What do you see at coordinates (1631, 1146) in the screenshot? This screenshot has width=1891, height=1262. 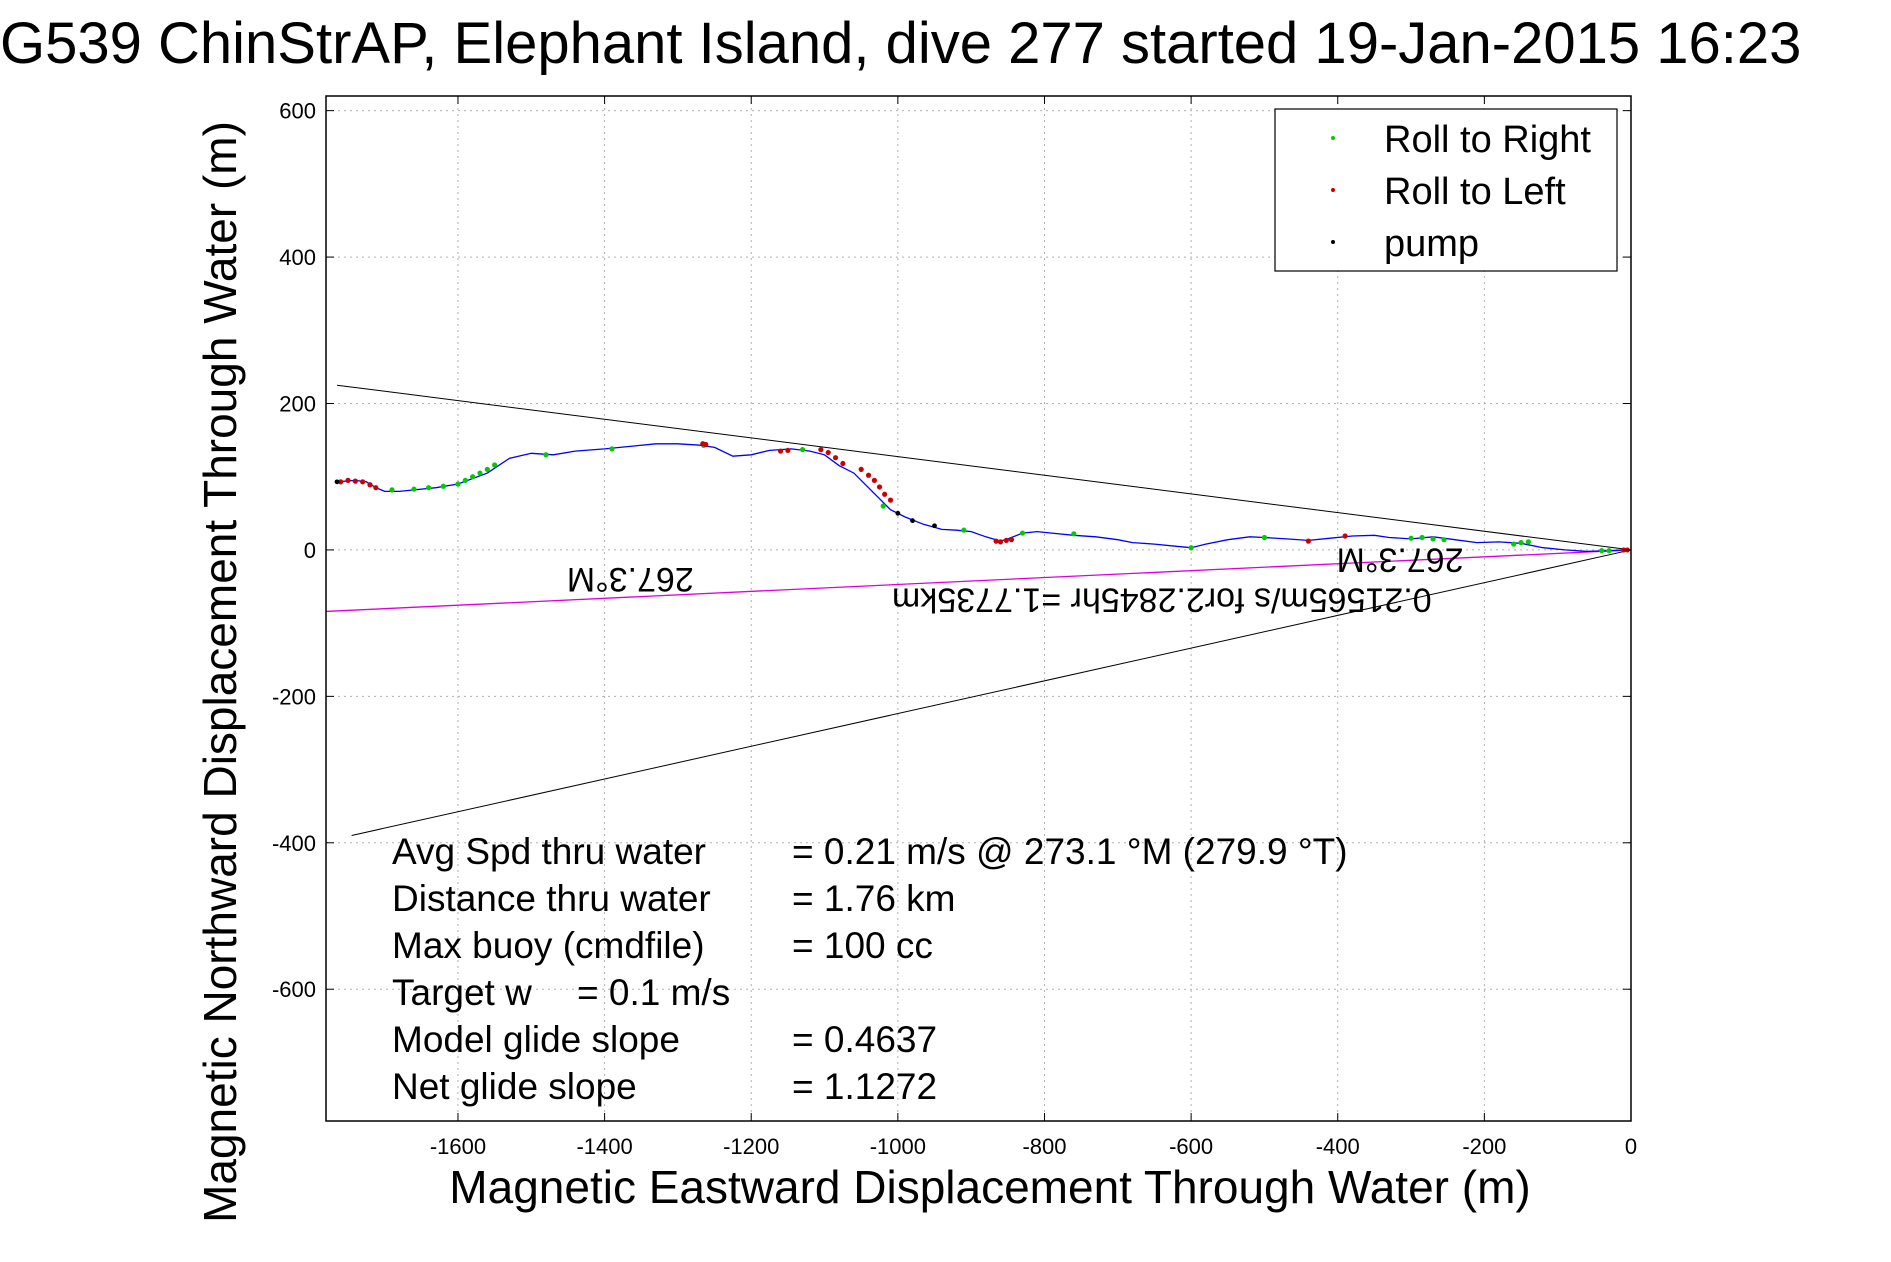 I see `x-tick-label: 0` at bounding box center [1631, 1146].